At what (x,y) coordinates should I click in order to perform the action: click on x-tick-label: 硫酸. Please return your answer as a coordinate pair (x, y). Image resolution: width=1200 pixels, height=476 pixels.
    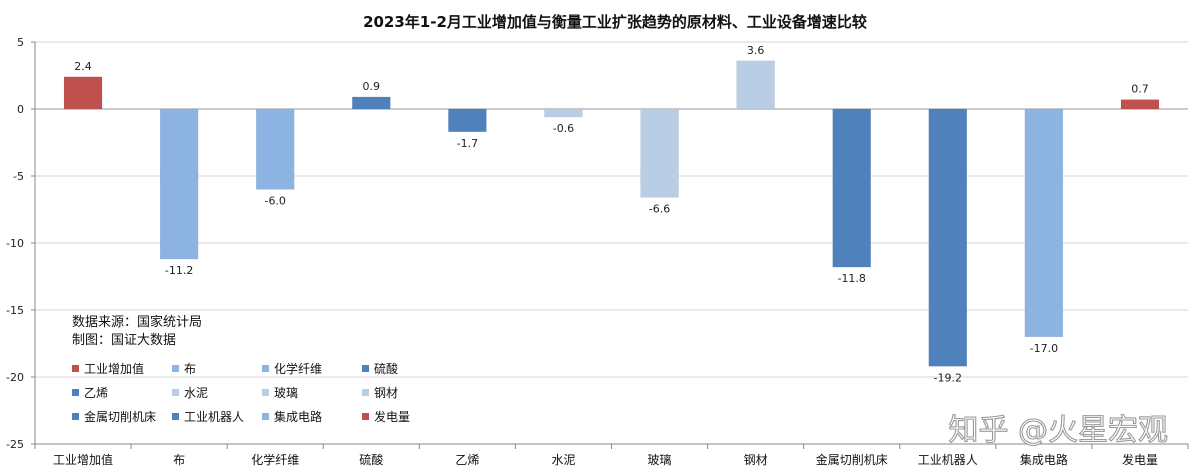
    Looking at the image, I should click on (371, 459).